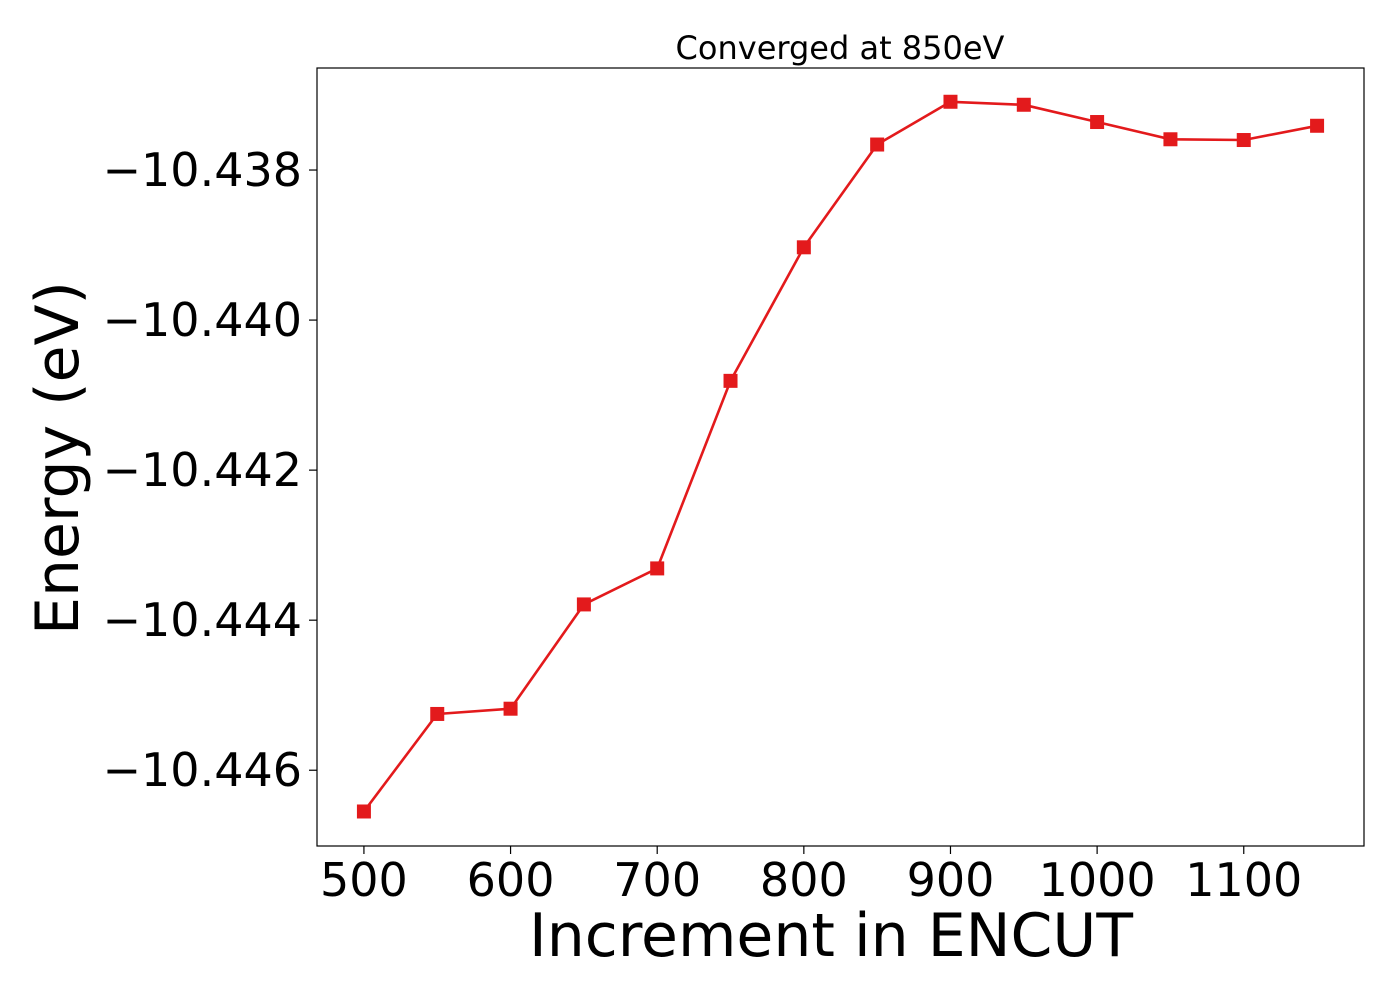  I want to click on y-tick-label: −10.438, so click(203, 170).